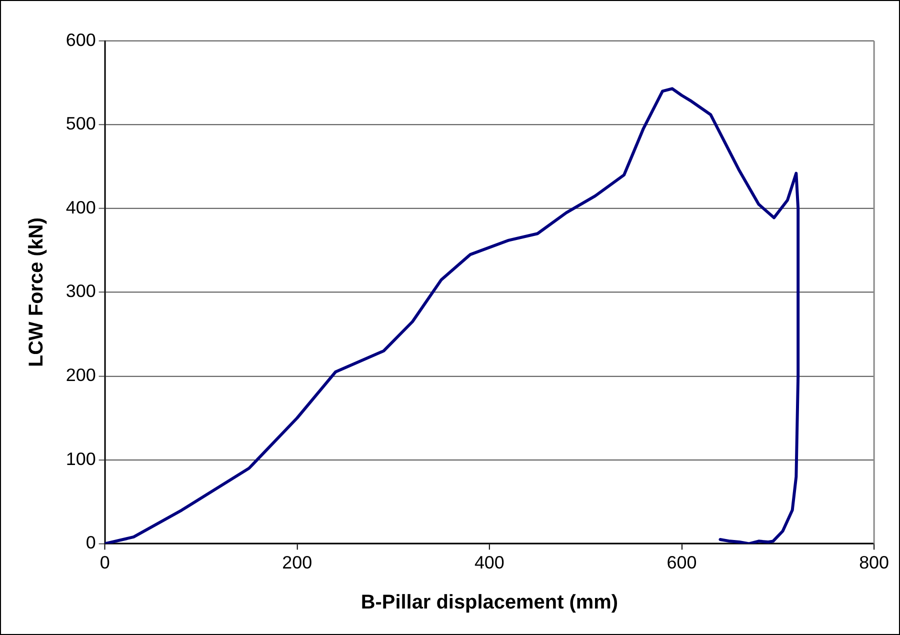 This screenshot has width=900, height=635. Describe the element at coordinates (874, 562) in the screenshot. I see `x-tick-label: 800` at that location.